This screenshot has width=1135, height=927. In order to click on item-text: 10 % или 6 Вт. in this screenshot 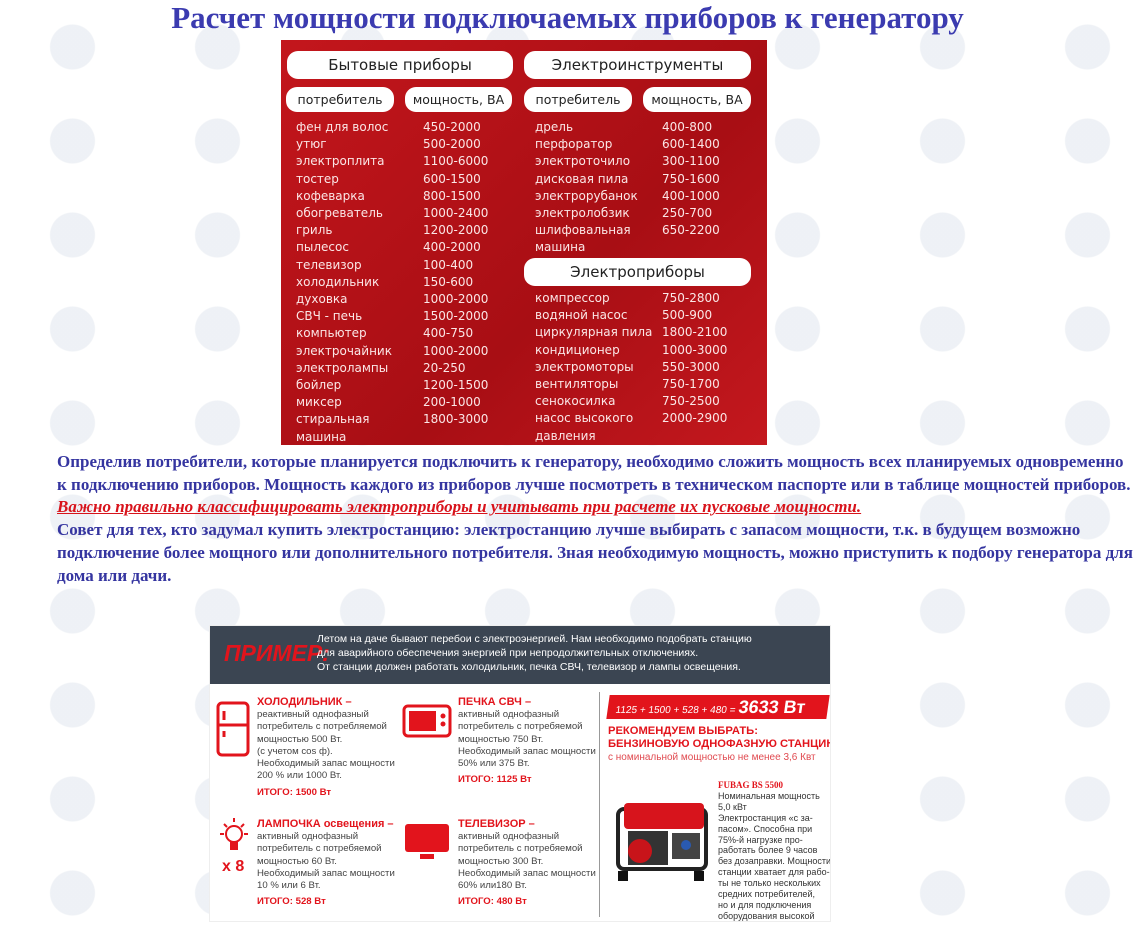, I will do `click(289, 886)`.